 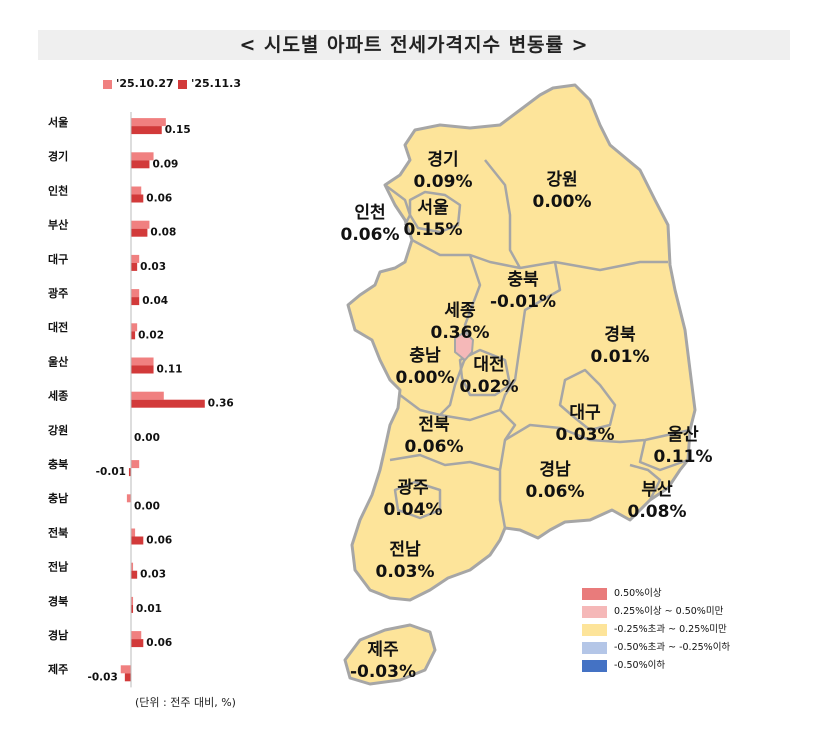 What do you see at coordinates (185, 702) in the screenshot?
I see `unit-note: (단위 : 전주 대비, %)` at bounding box center [185, 702].